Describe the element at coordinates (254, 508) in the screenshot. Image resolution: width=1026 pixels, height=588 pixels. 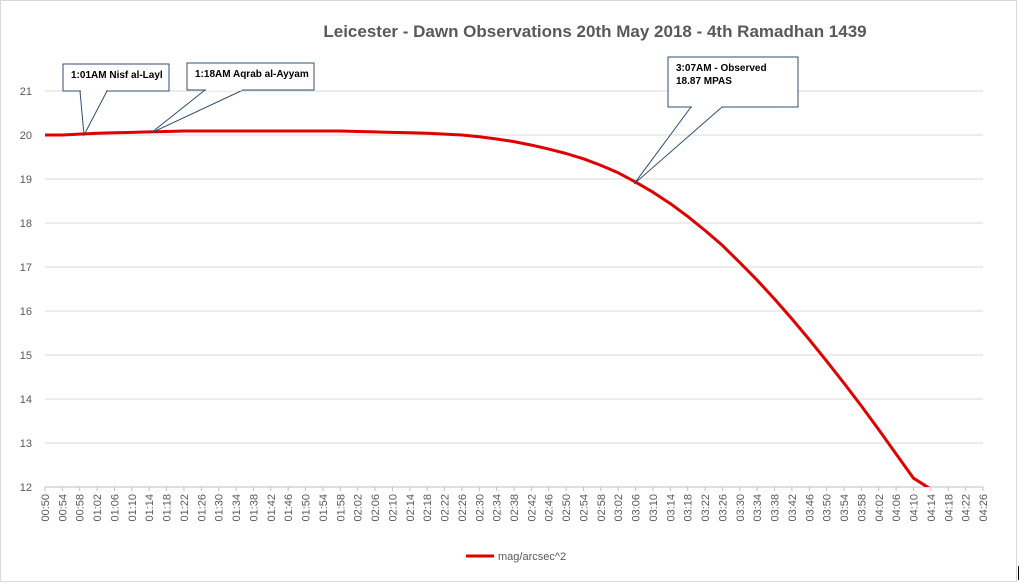
I see `x-tick-label: 01:38` at that location.